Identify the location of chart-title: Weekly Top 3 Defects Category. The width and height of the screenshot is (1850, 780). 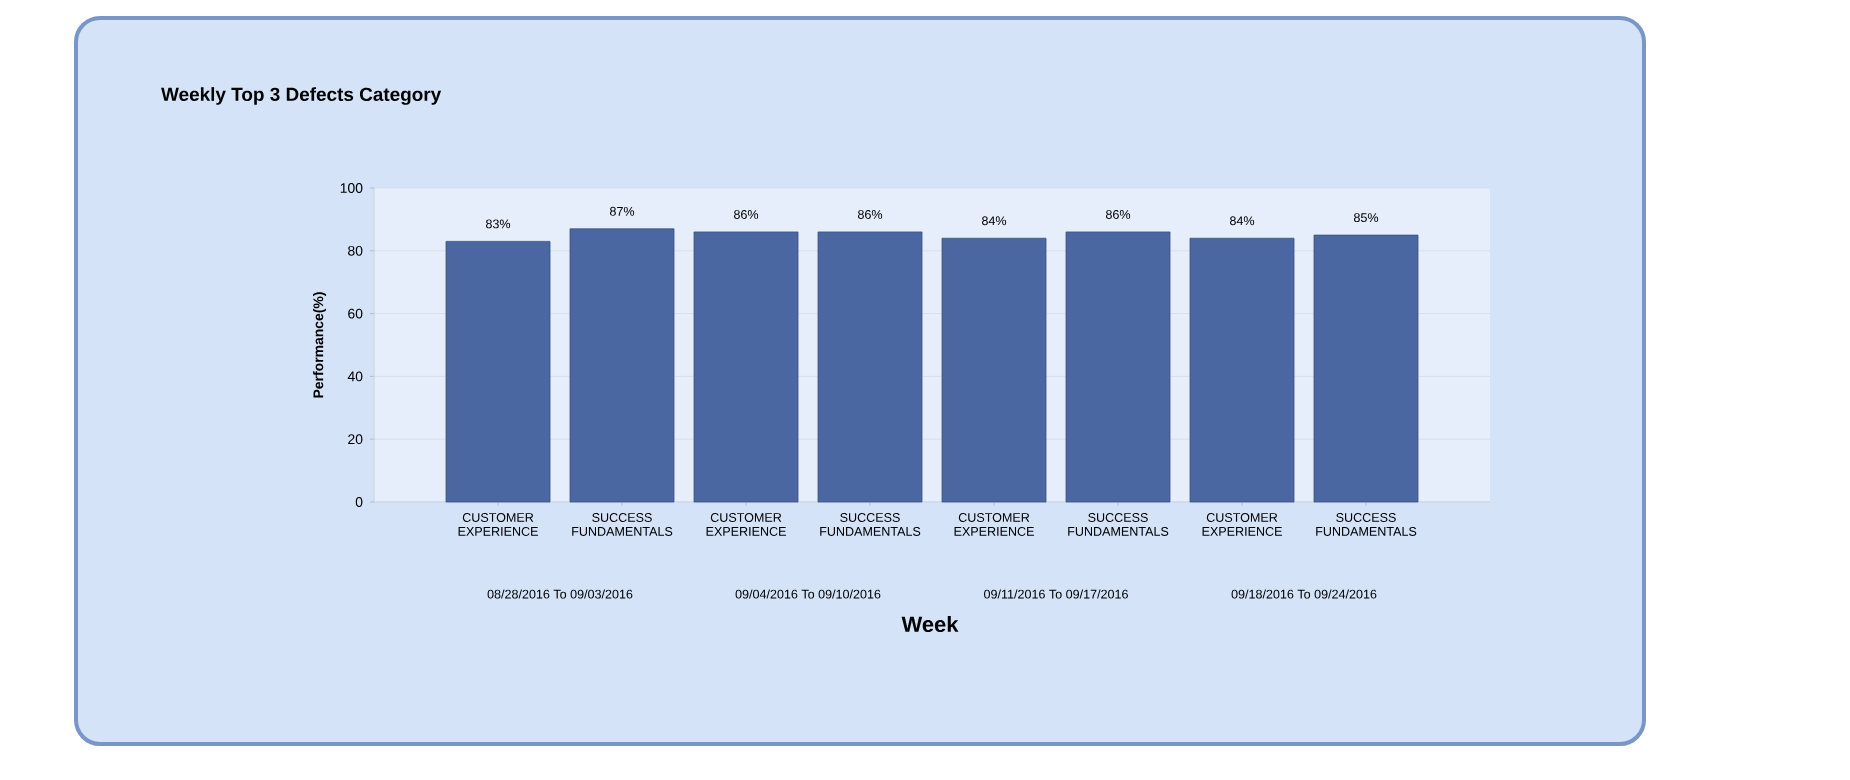
(301, 96).